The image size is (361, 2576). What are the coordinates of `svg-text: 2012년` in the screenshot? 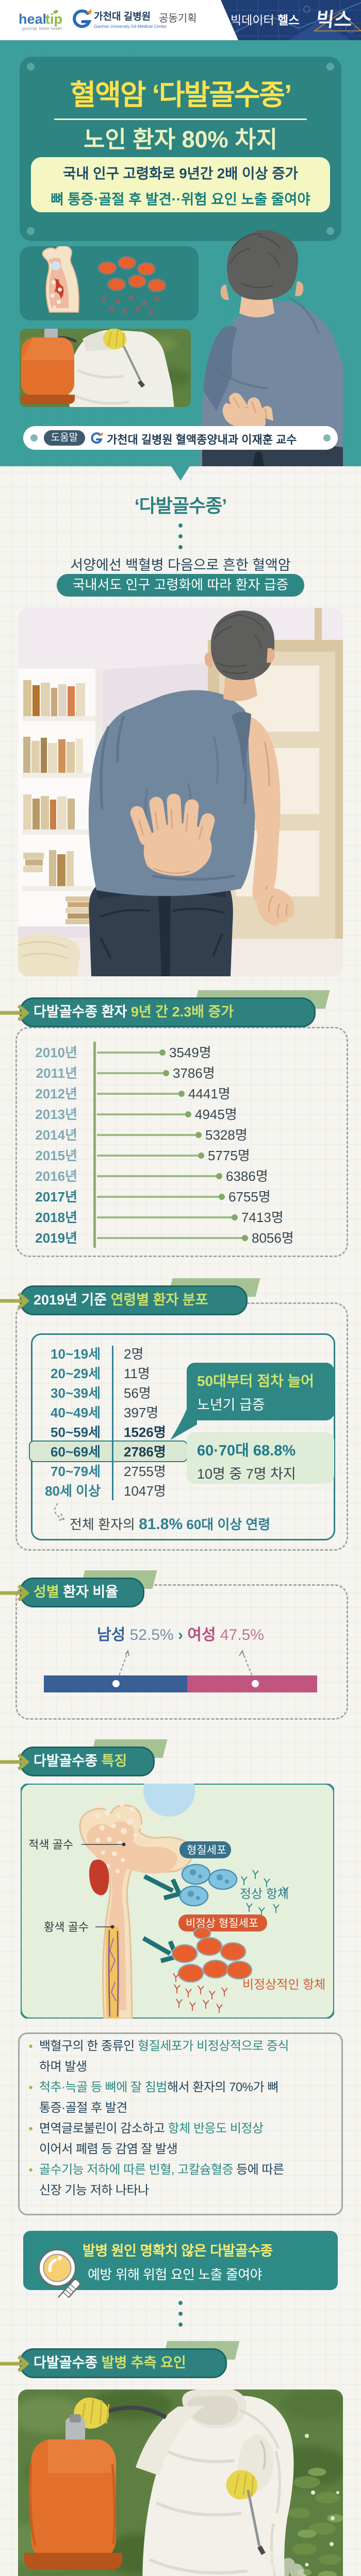 It's located at (56, 1093).